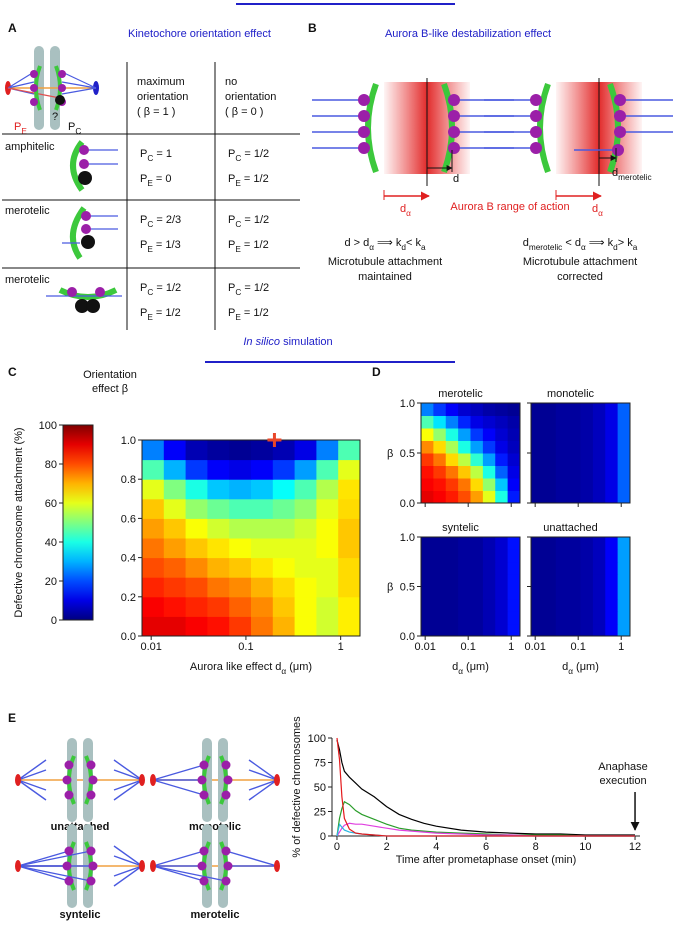 This screenshot has width=673, height=929. I want to click on panel-title: Aurora B-like destabilization effect, so click(468, 34).